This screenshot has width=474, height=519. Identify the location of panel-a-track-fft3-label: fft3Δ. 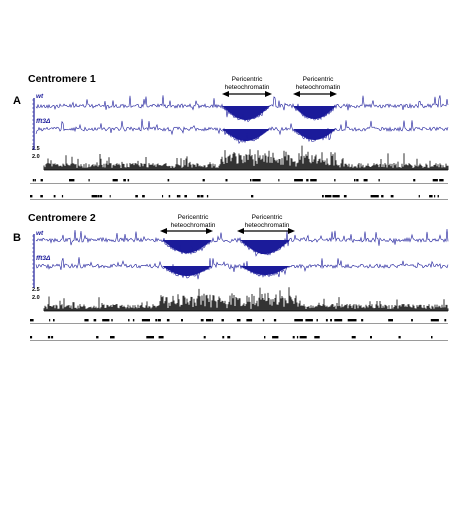
(43, 121).